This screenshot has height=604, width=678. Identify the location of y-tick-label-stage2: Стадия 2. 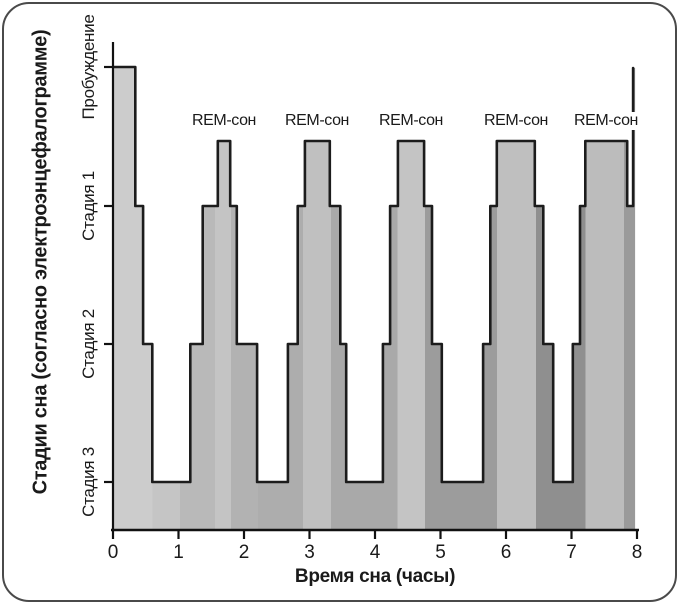
(88, 344).